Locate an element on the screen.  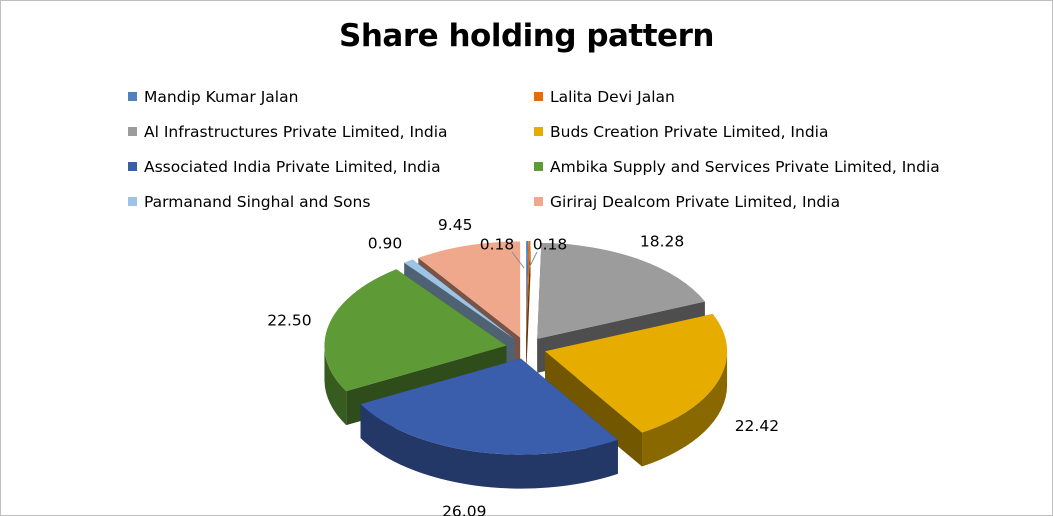
data-label: 22.42 is located at coordinates (757, 426).